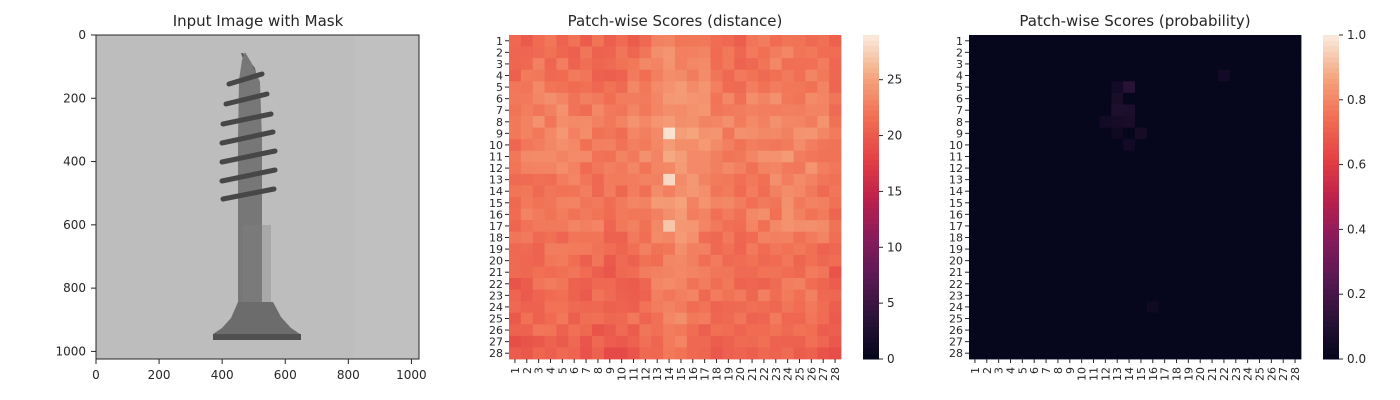 Image resolution: width=1400 pixels, height=400 pixels. What do you see at coordinates (1188, 374) in the screenshot?
I see `column-label: 19` at bounding box center [1188, 374].